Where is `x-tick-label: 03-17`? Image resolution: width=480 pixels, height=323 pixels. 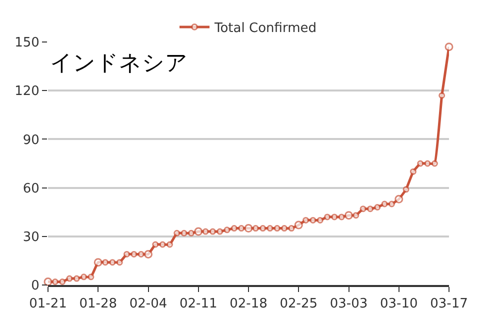 x-tick-label: 03-17 is located at coordinates (449, 304).